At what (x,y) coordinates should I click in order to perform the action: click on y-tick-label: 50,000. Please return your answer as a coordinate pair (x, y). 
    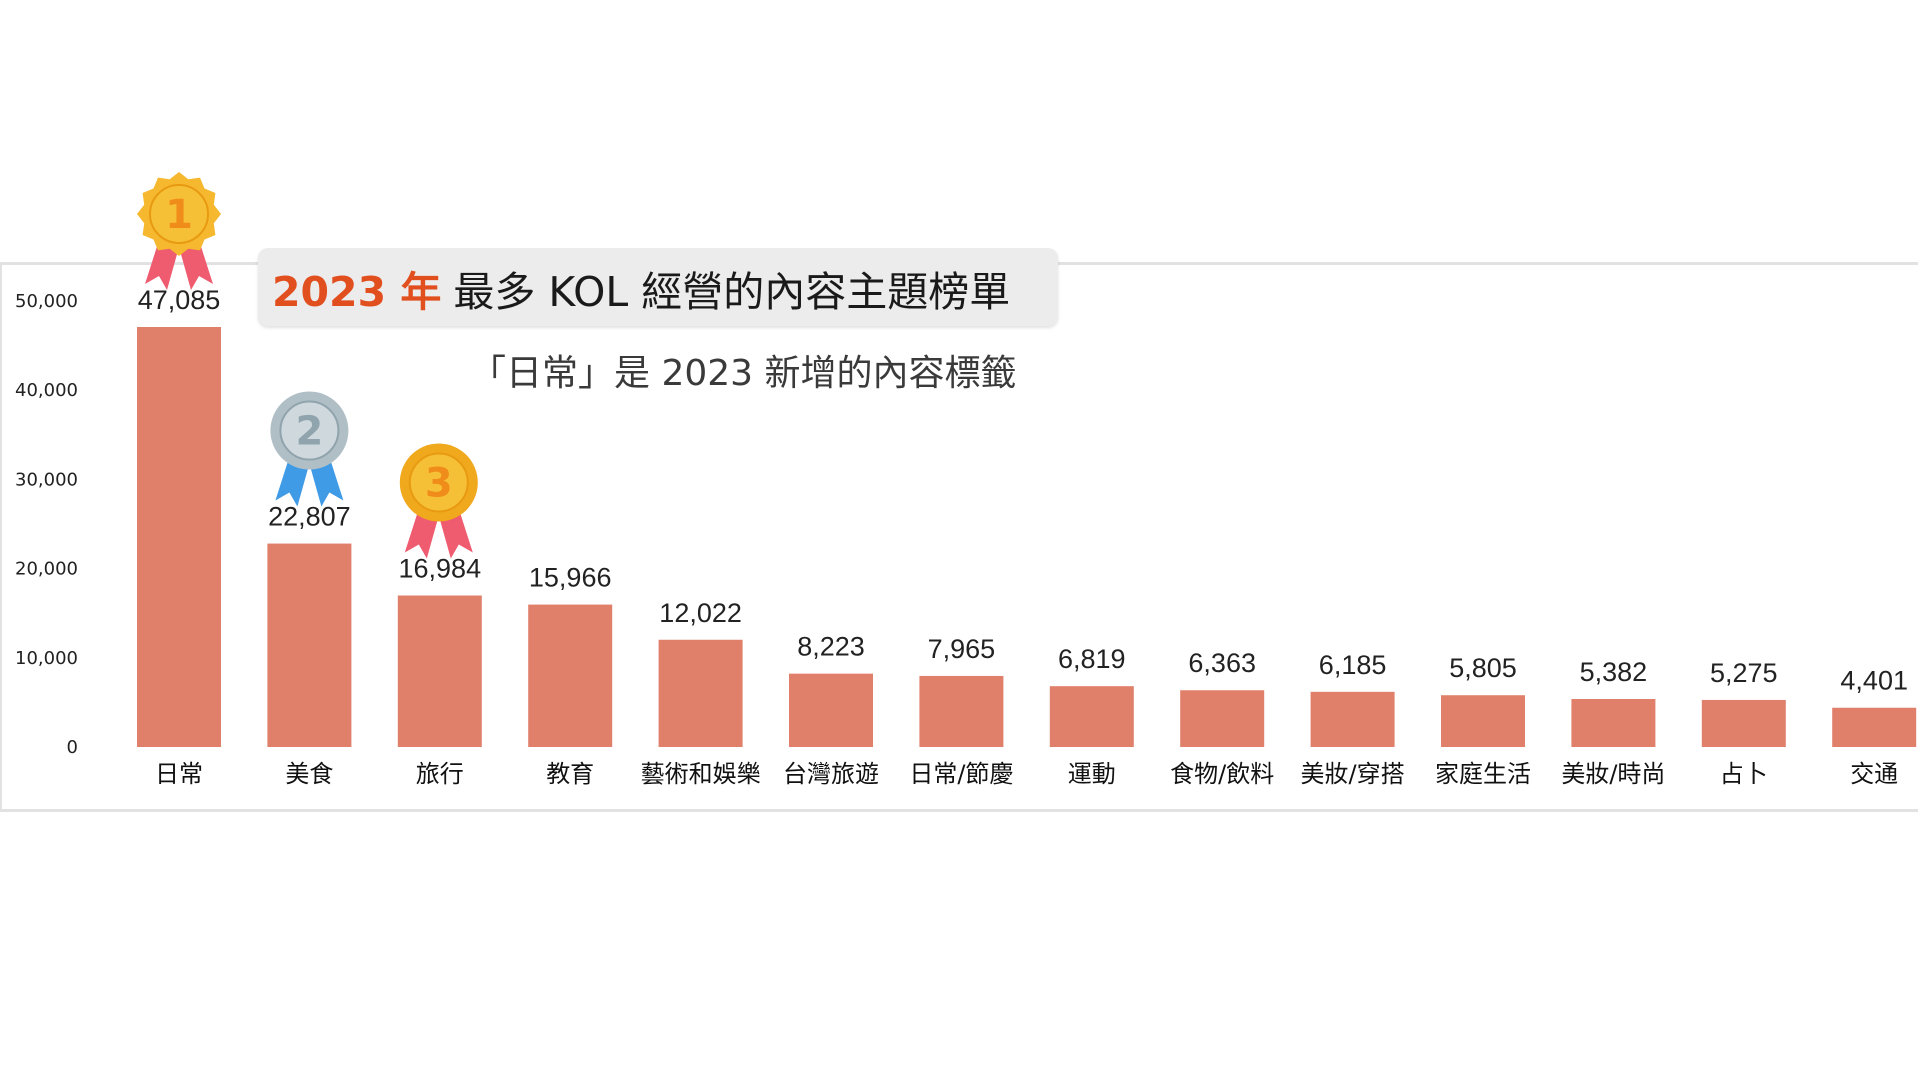
    Looking at the image, I should click on (46, 301).